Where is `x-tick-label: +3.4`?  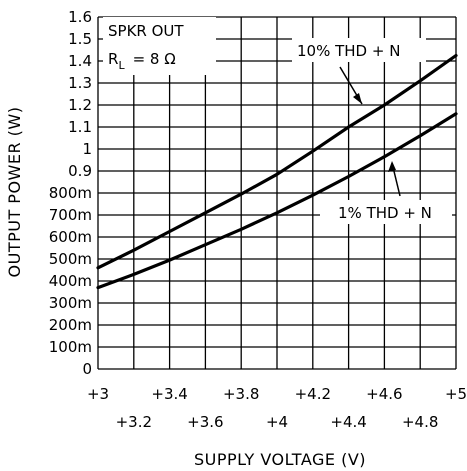
x-tick-label: +3.4 is located at coordinates (169, 394).